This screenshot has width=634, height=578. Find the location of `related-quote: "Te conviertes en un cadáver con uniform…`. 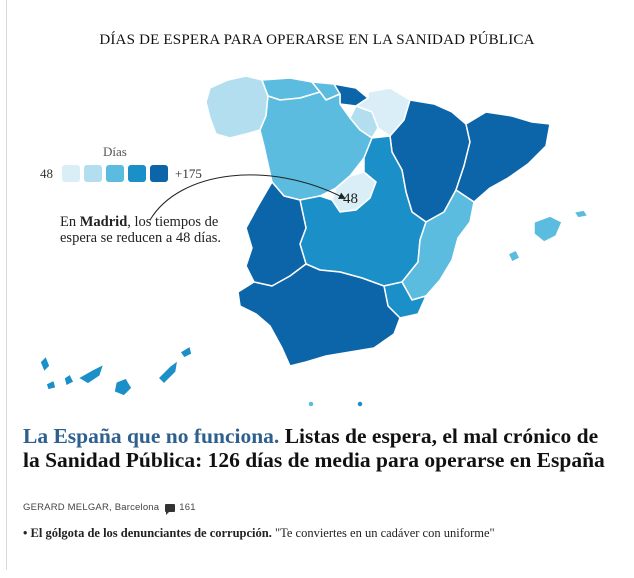

related-quote: "Te conviertes en un cadáver con uniform… is located at coordinates (384, 533).